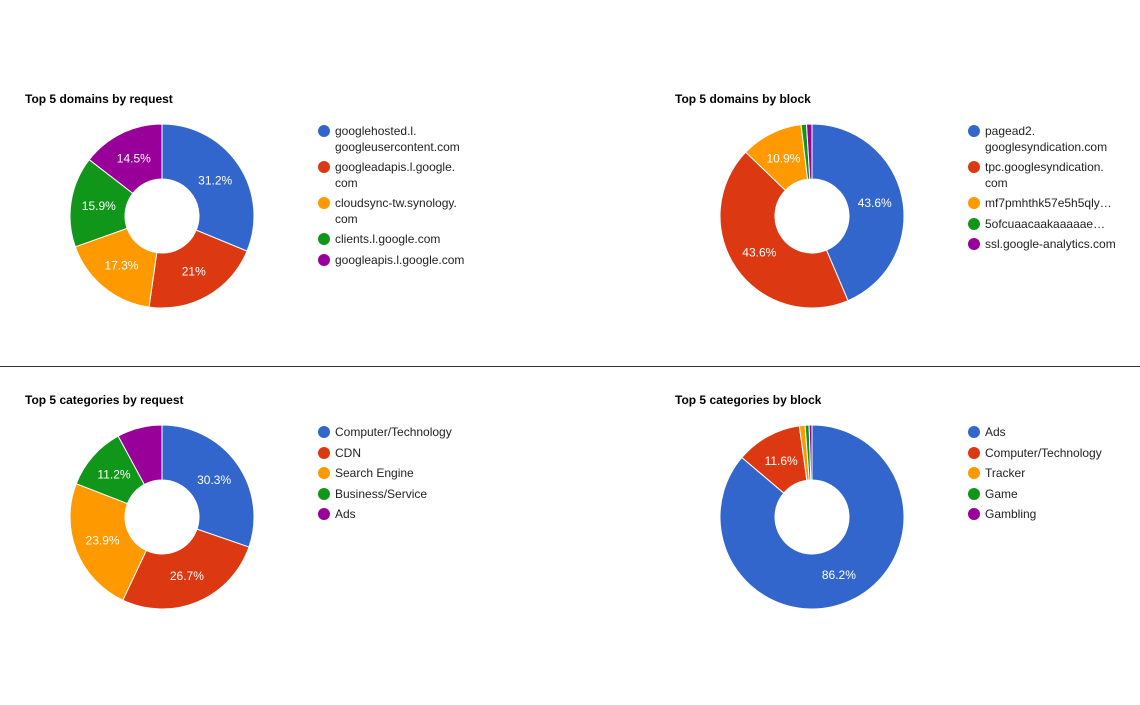  I want to click on legend-label: googlehosted.l. googleusercontent.com, so click(397, 139).